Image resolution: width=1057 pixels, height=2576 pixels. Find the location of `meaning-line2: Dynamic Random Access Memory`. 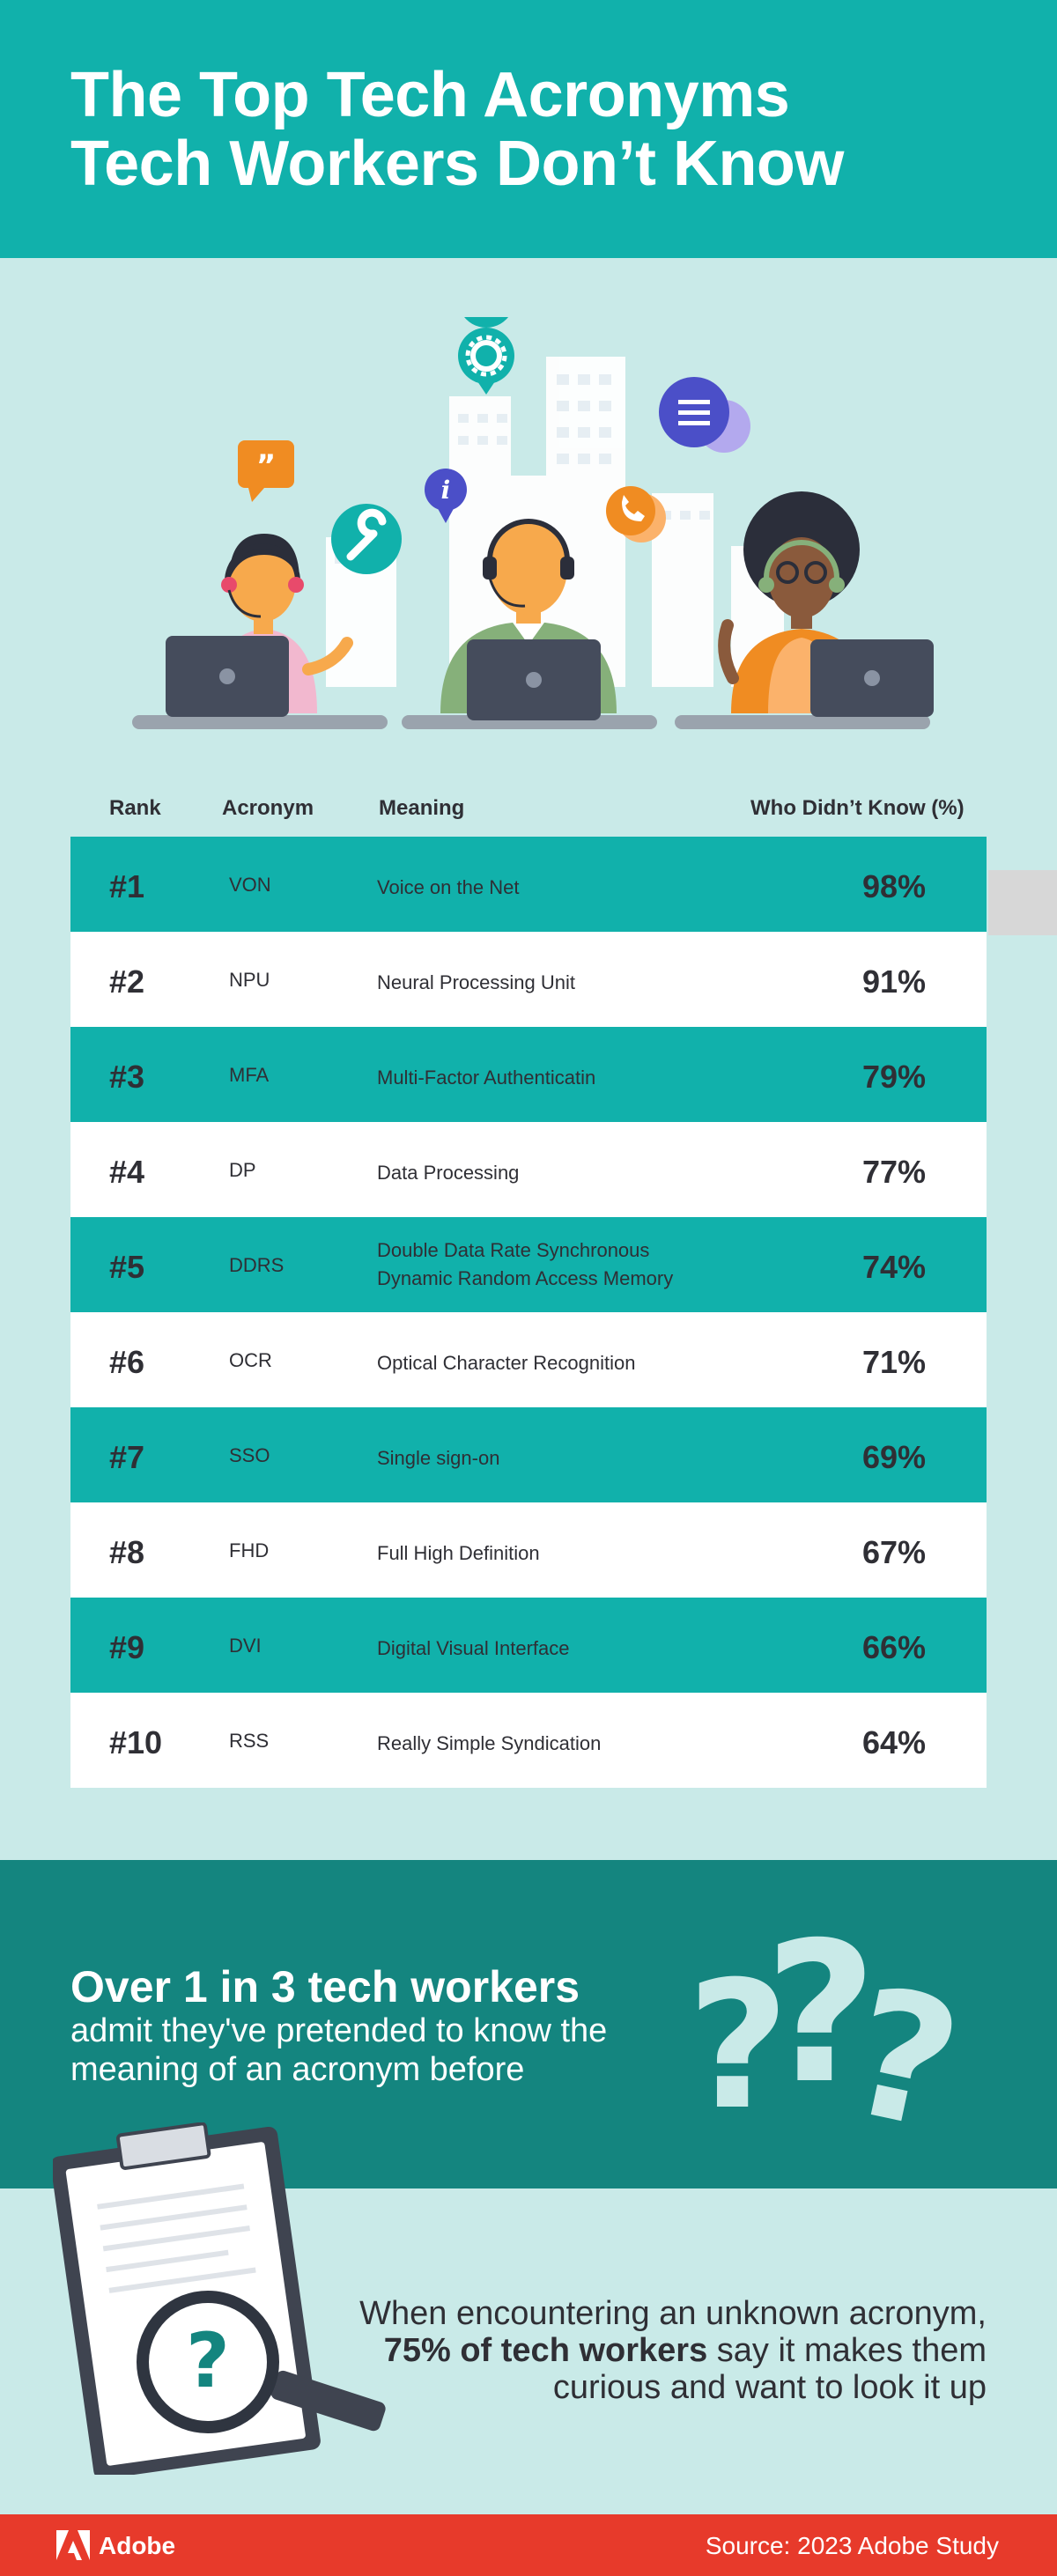

meaning-line2: Dynamic Random Access Memory is located at coordinates (525, 1278).